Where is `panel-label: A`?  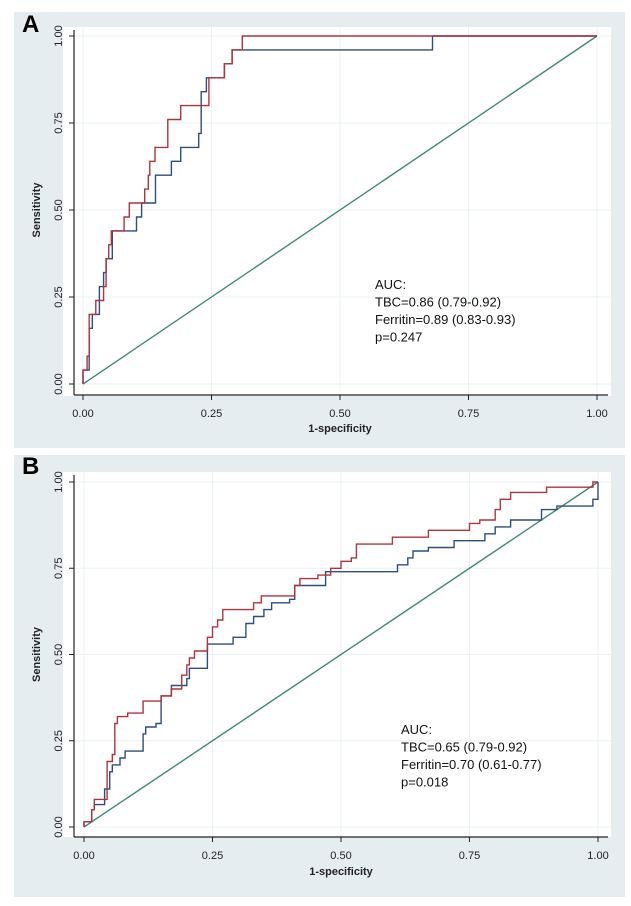 panel-label: A is located at coordinates (30, 24).